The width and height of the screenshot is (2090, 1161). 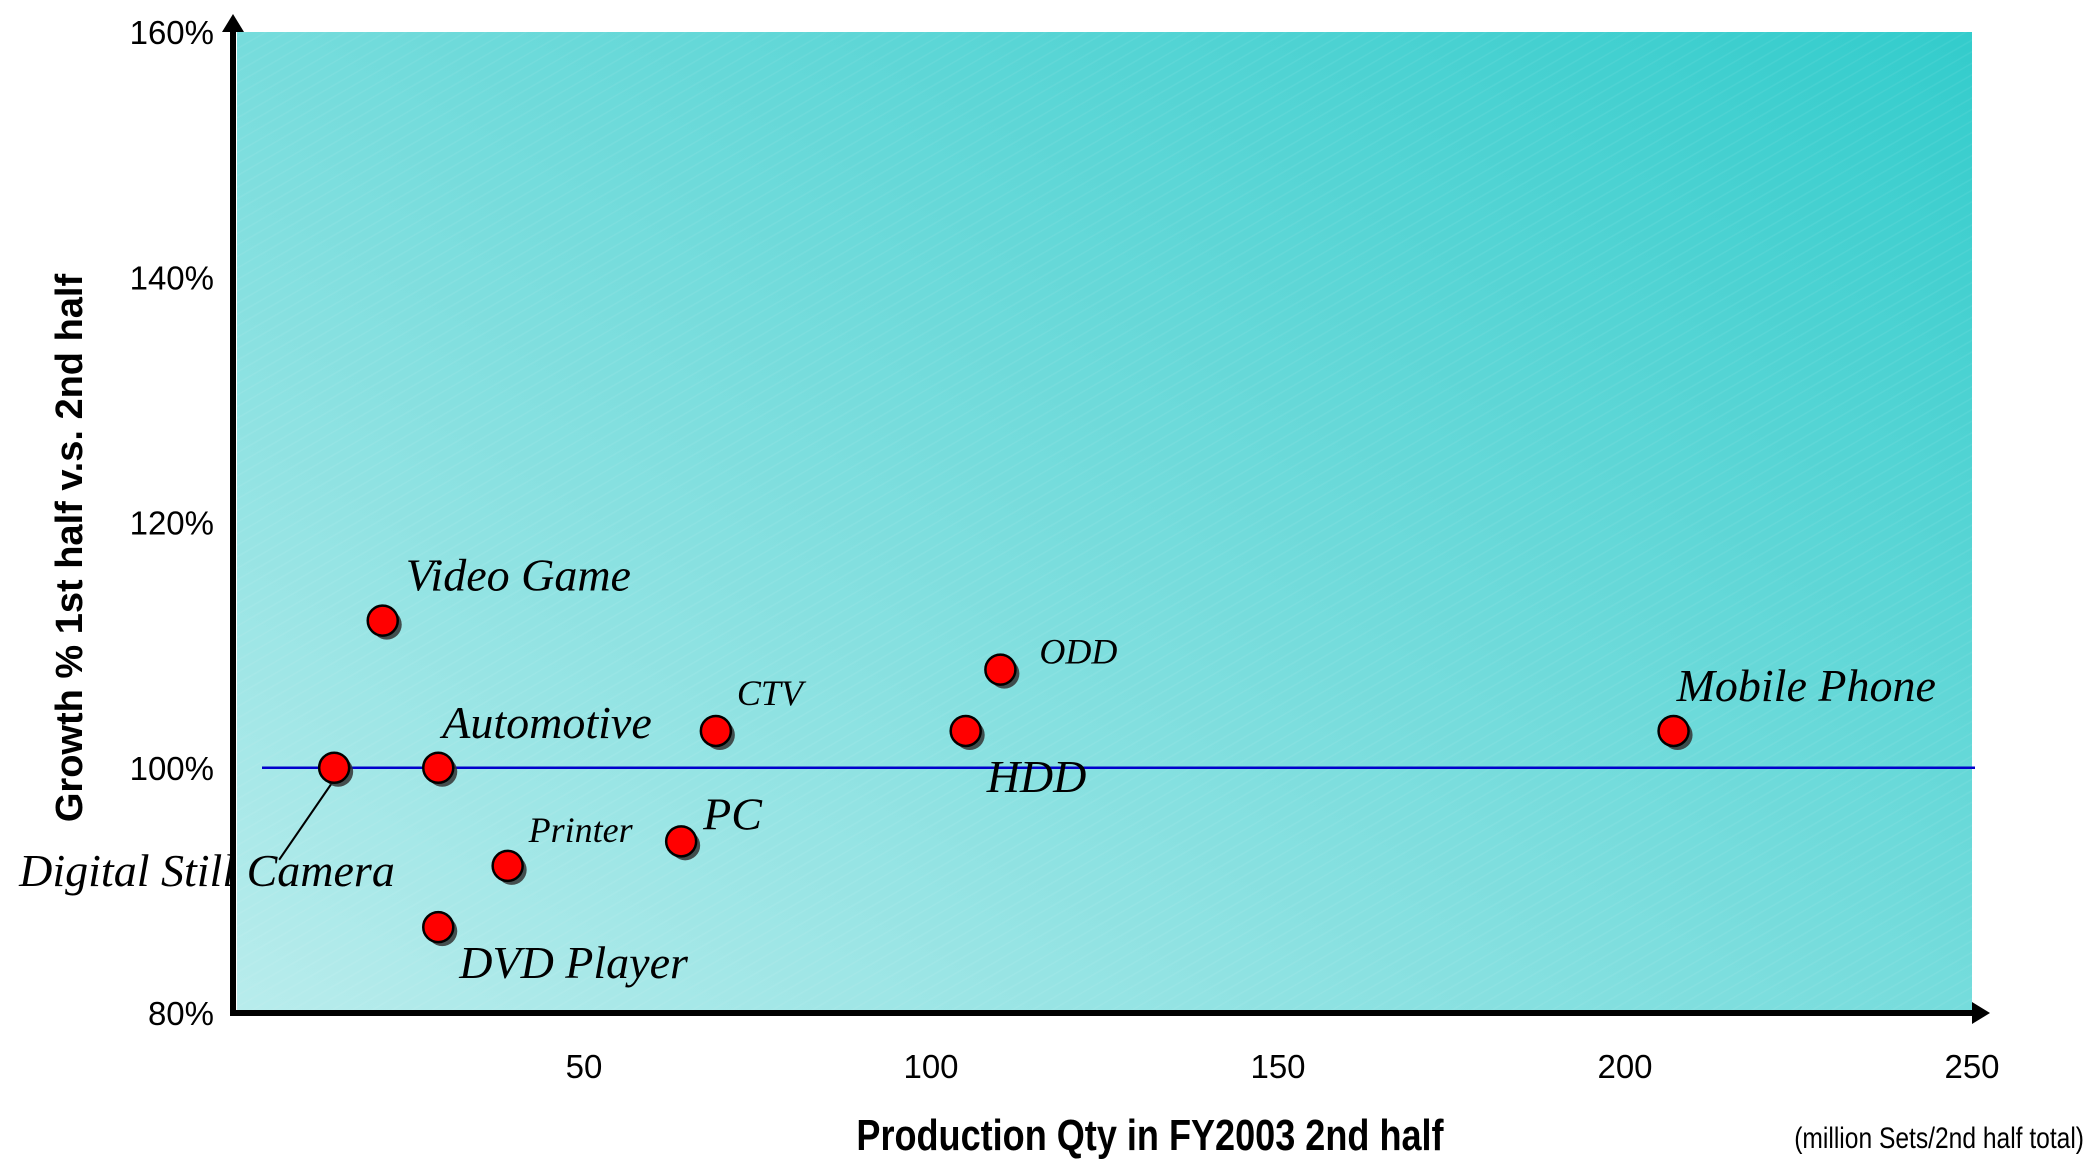 What do you see at coordinates (1150, 1135) in the screenshot?
I see `x-axis-title: Production Qty in FY2003 2nd half` at bounding box center [1150, 1135].